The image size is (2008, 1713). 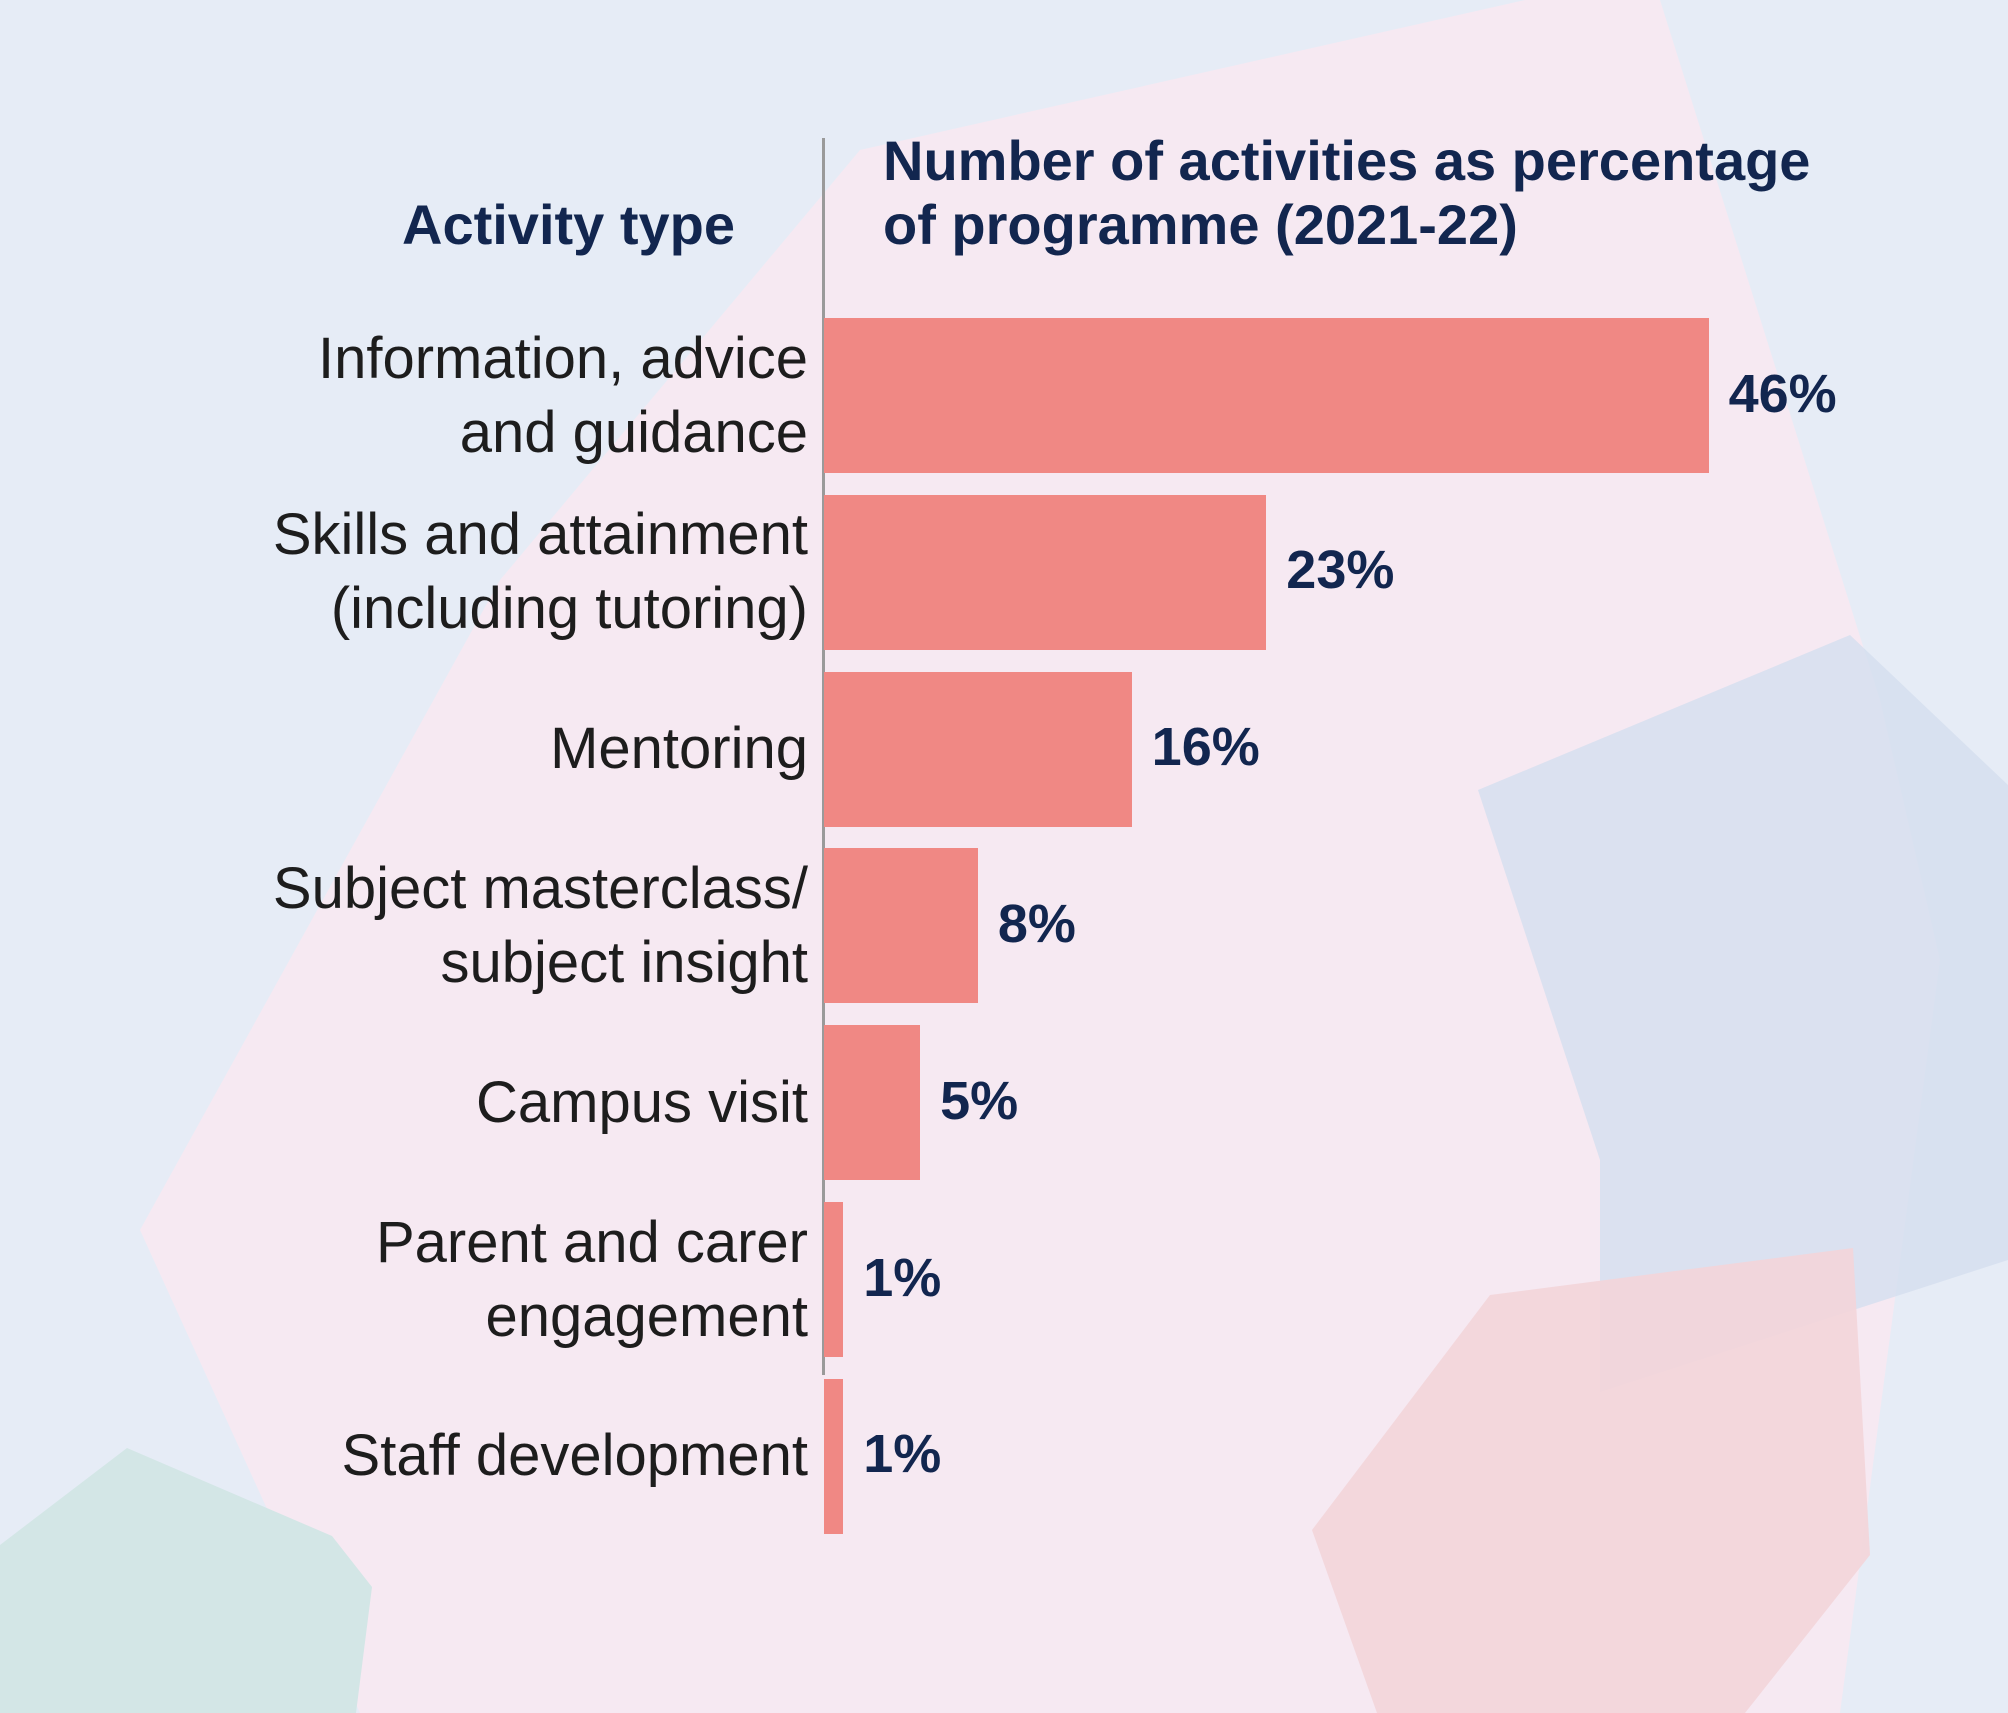 I want to click on category-label-7-line-1: Staff development, so click(x=574, y=1456).